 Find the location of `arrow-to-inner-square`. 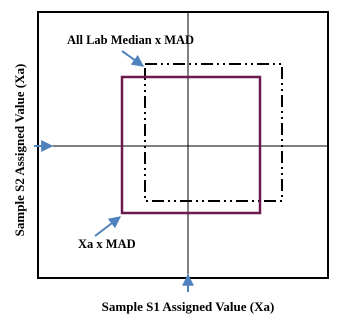

arrow-to-inner-square is located at coordinates (107, 226).